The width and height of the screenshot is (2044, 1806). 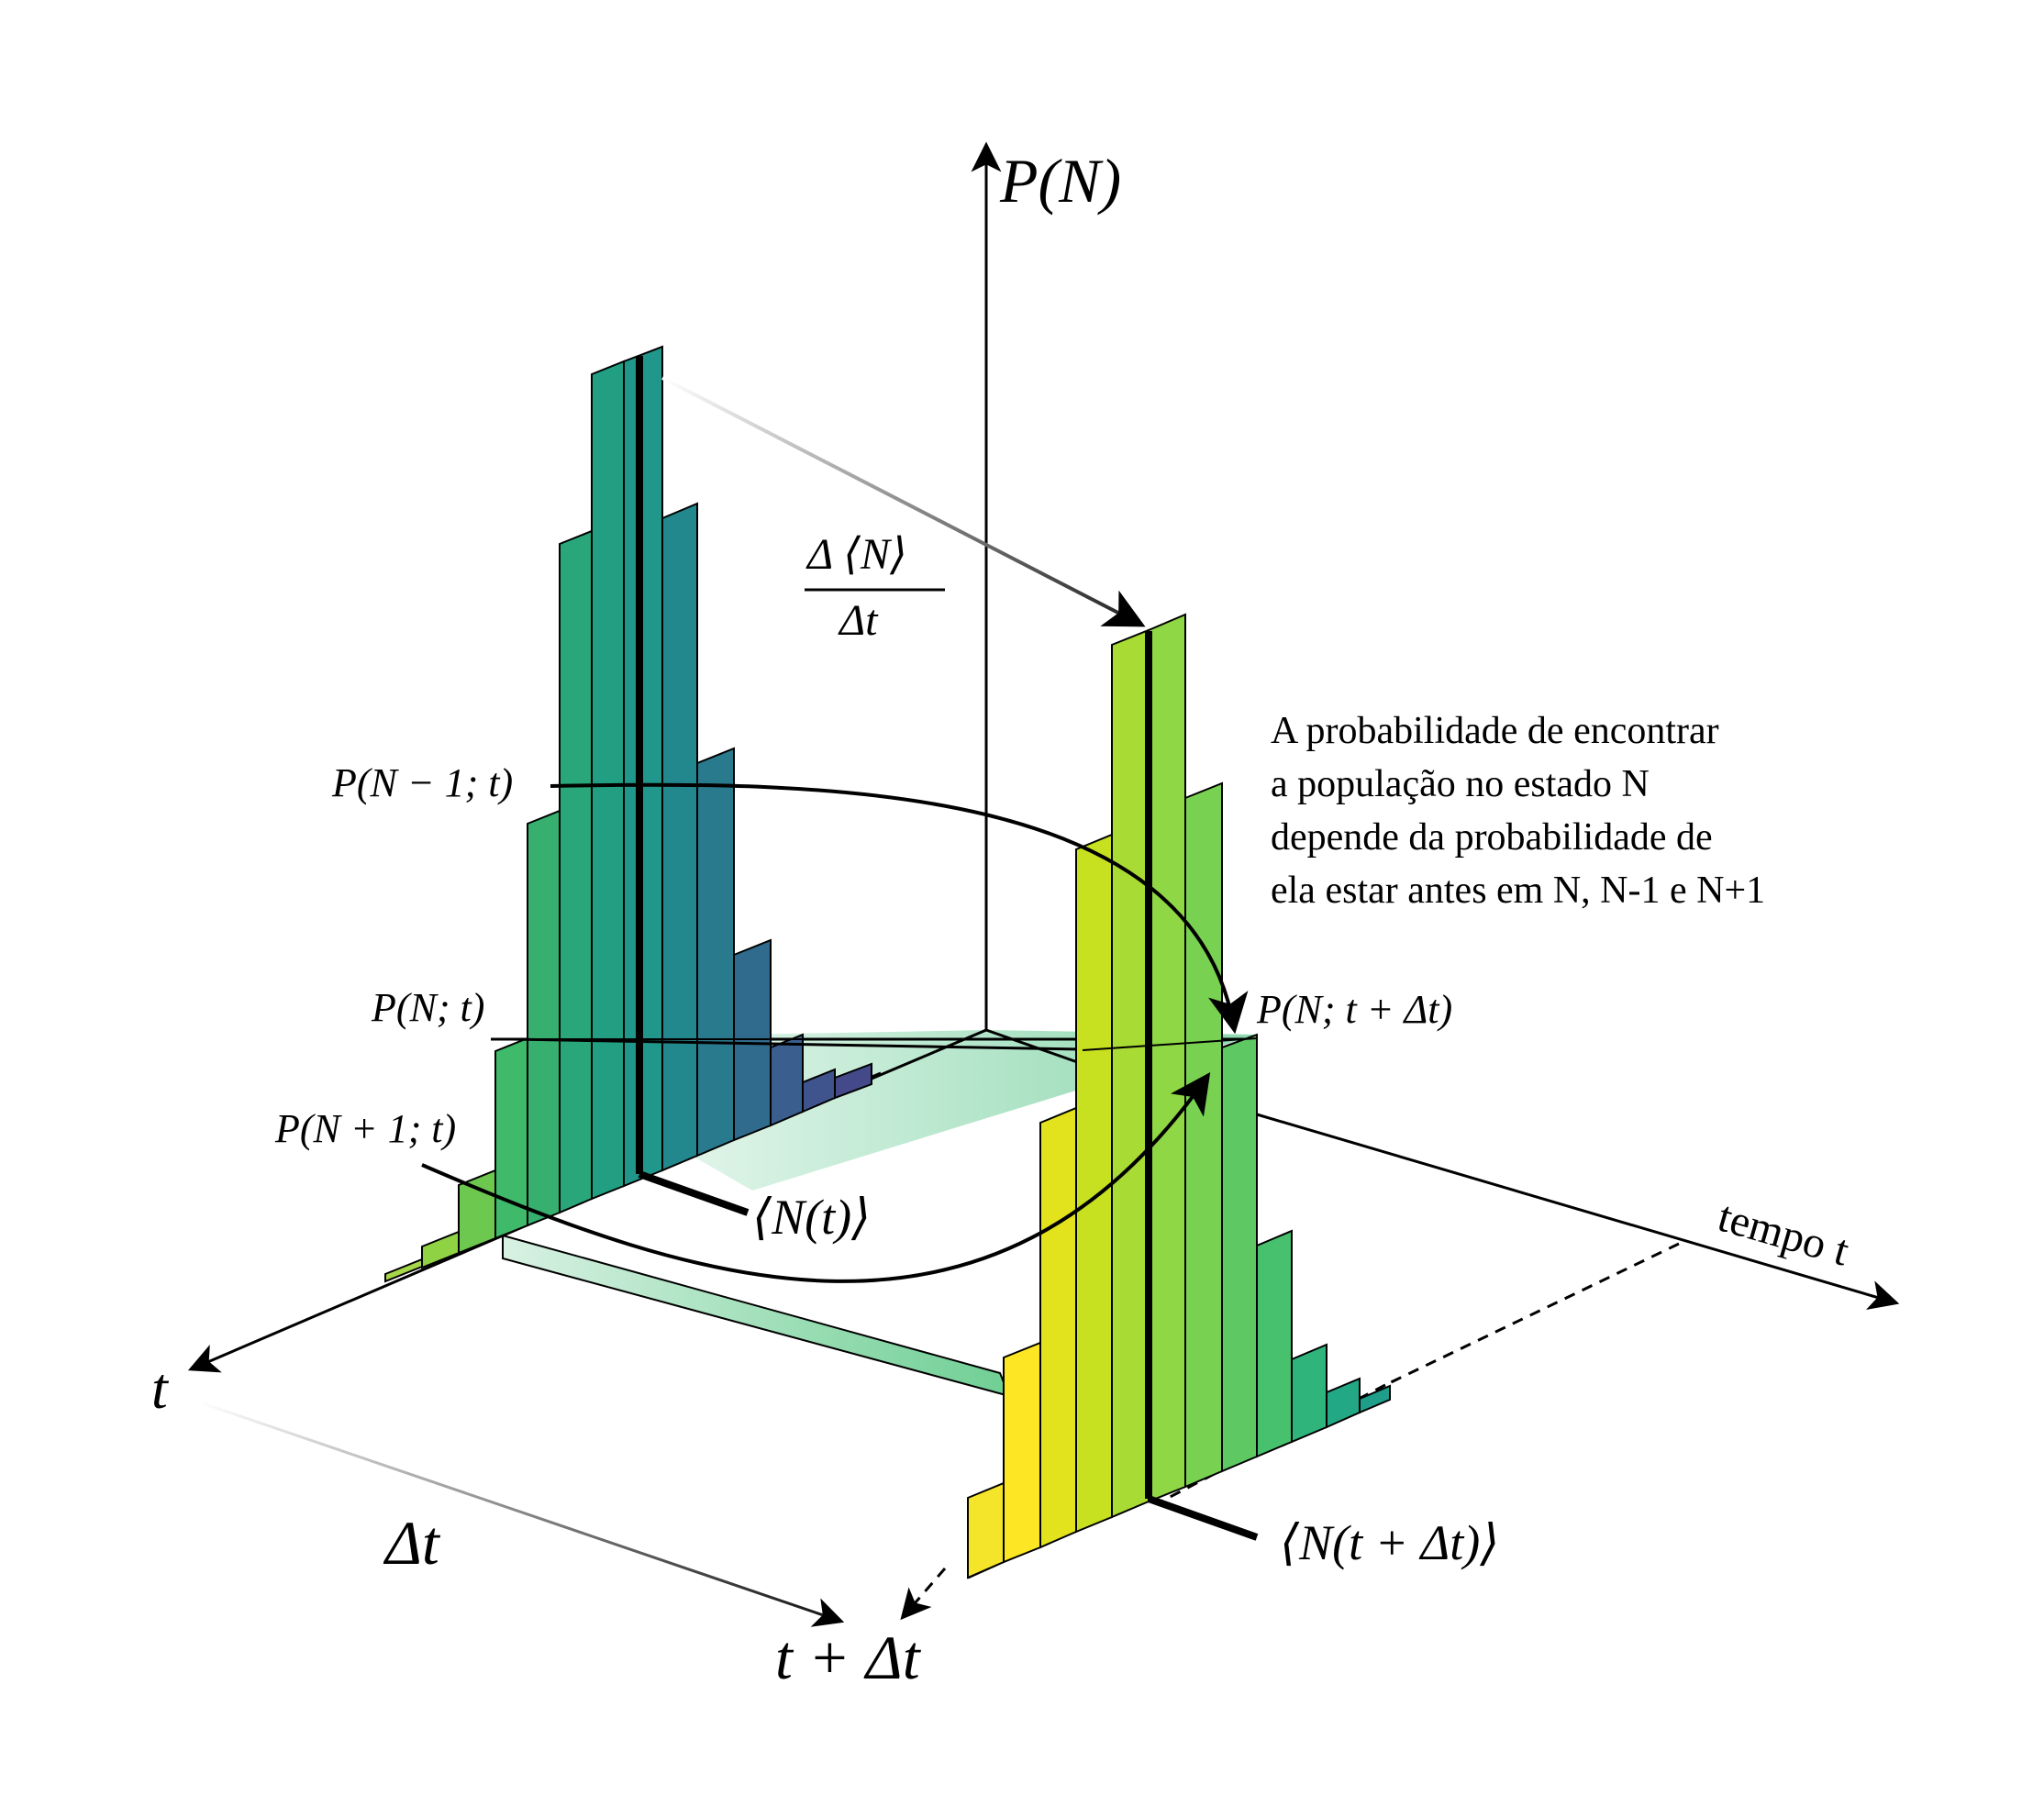 I want to click on p-n-t-dt-label: P(N; t + Δt), so click(x=1354, y=1009).